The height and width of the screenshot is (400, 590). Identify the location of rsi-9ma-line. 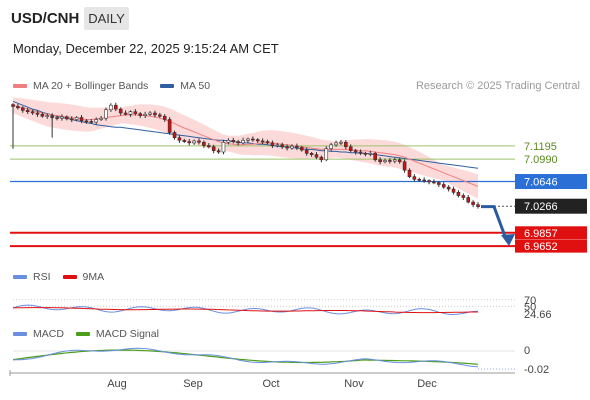
(245, 310).